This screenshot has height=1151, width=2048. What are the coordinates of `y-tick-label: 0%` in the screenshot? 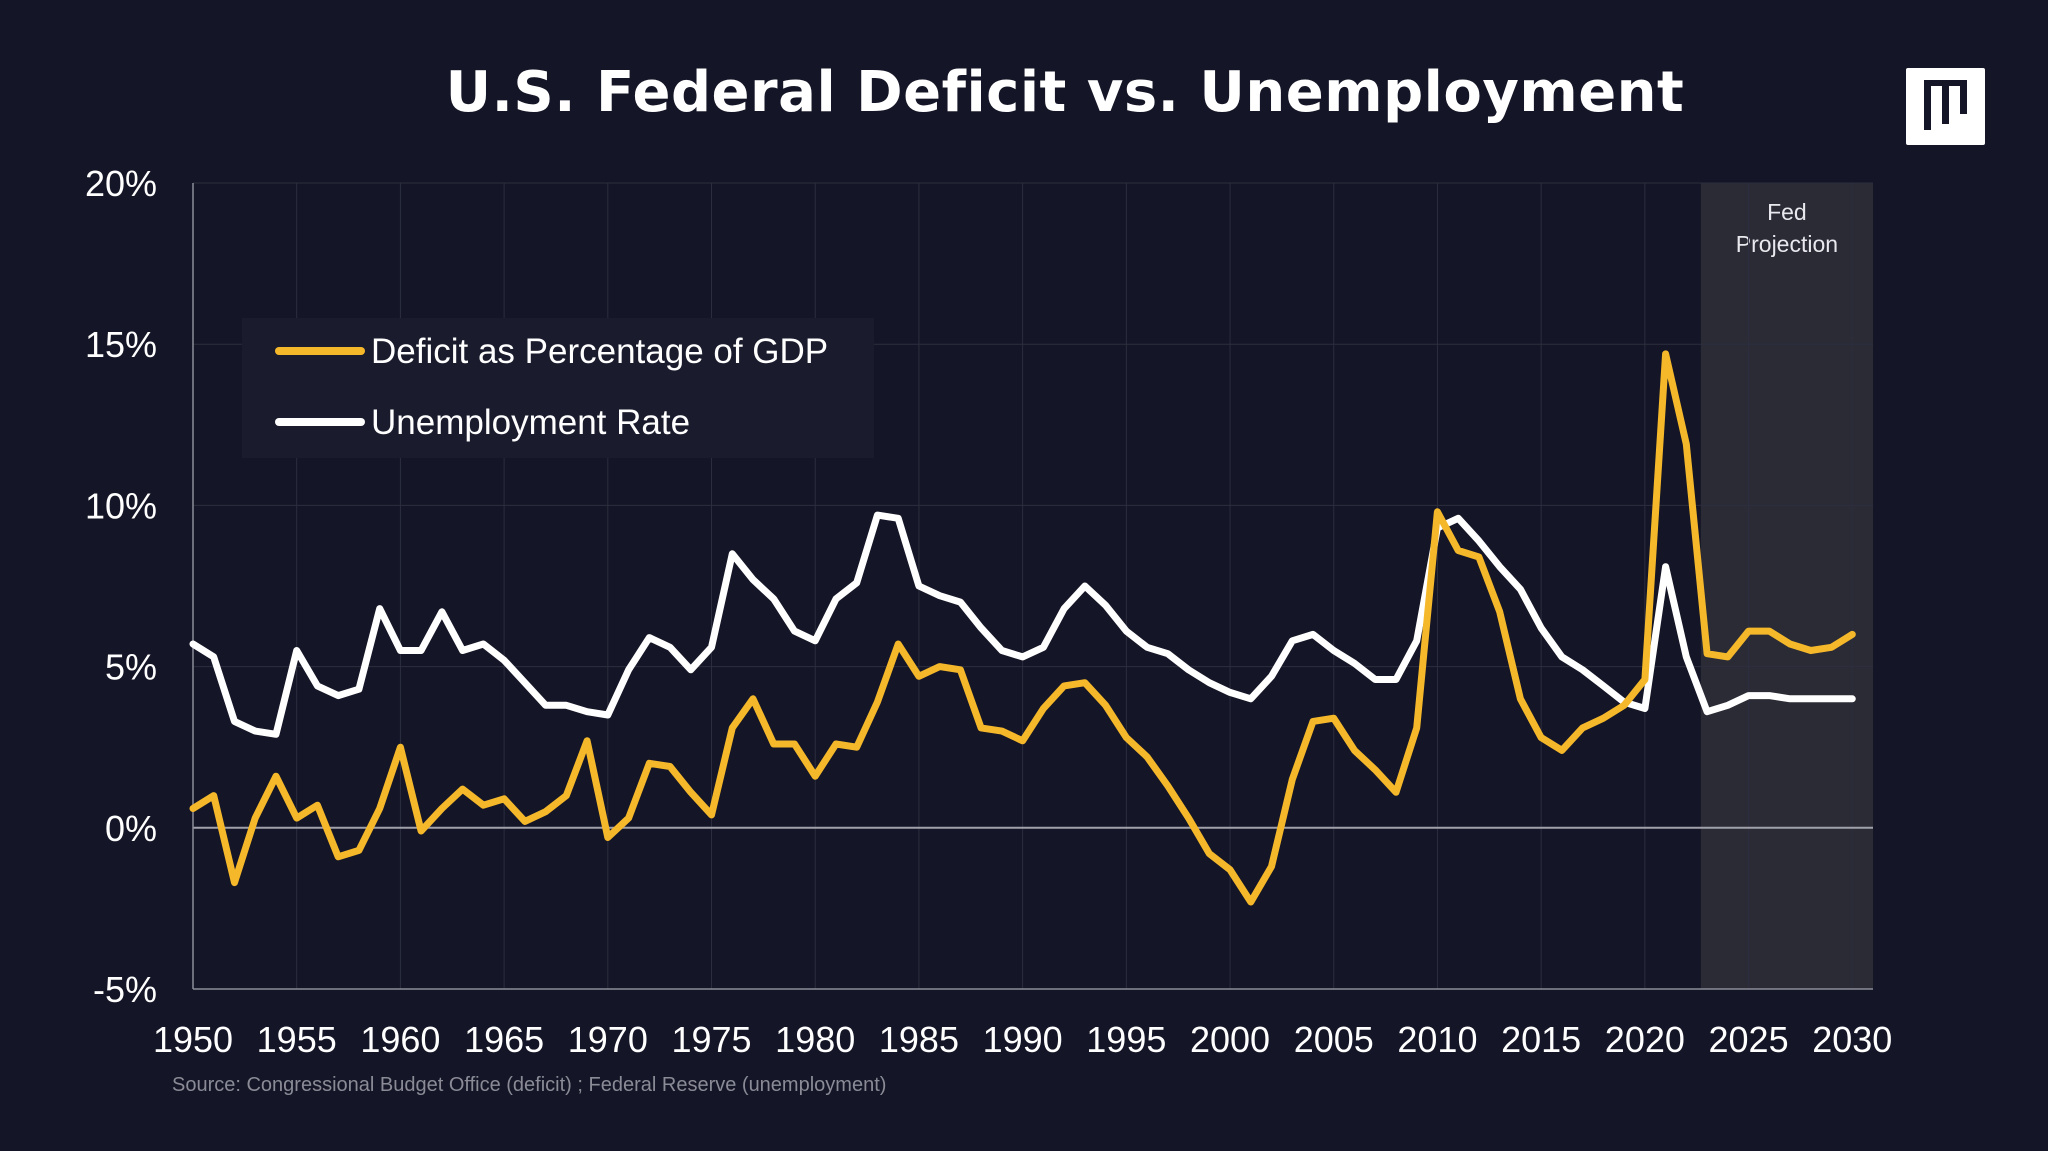 It's located at (131, 828).